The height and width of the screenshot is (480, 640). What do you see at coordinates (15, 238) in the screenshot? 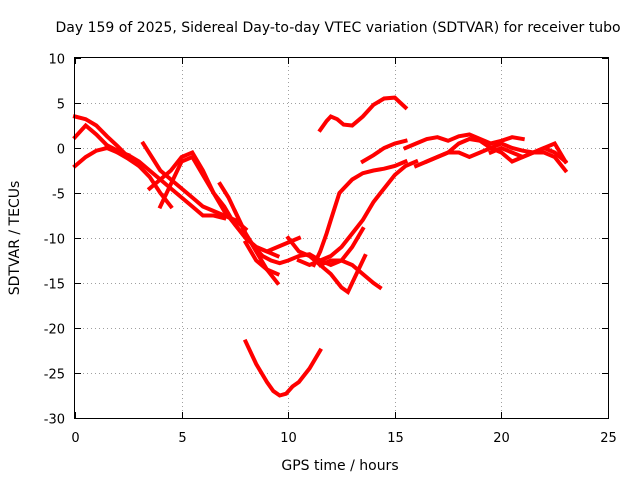
I see `y-axis-label: SDTVAR / TECUs` at bounding box center [15, 238].